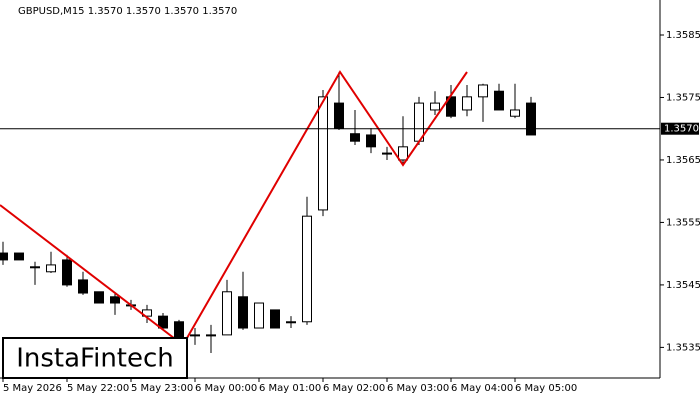 The width and height of the screenshot is (700, 400). What do you see at coordinates (683, 97) in the screenshot?
I see `y-tick-label: 1.3575` at bounding box center [683, 97].